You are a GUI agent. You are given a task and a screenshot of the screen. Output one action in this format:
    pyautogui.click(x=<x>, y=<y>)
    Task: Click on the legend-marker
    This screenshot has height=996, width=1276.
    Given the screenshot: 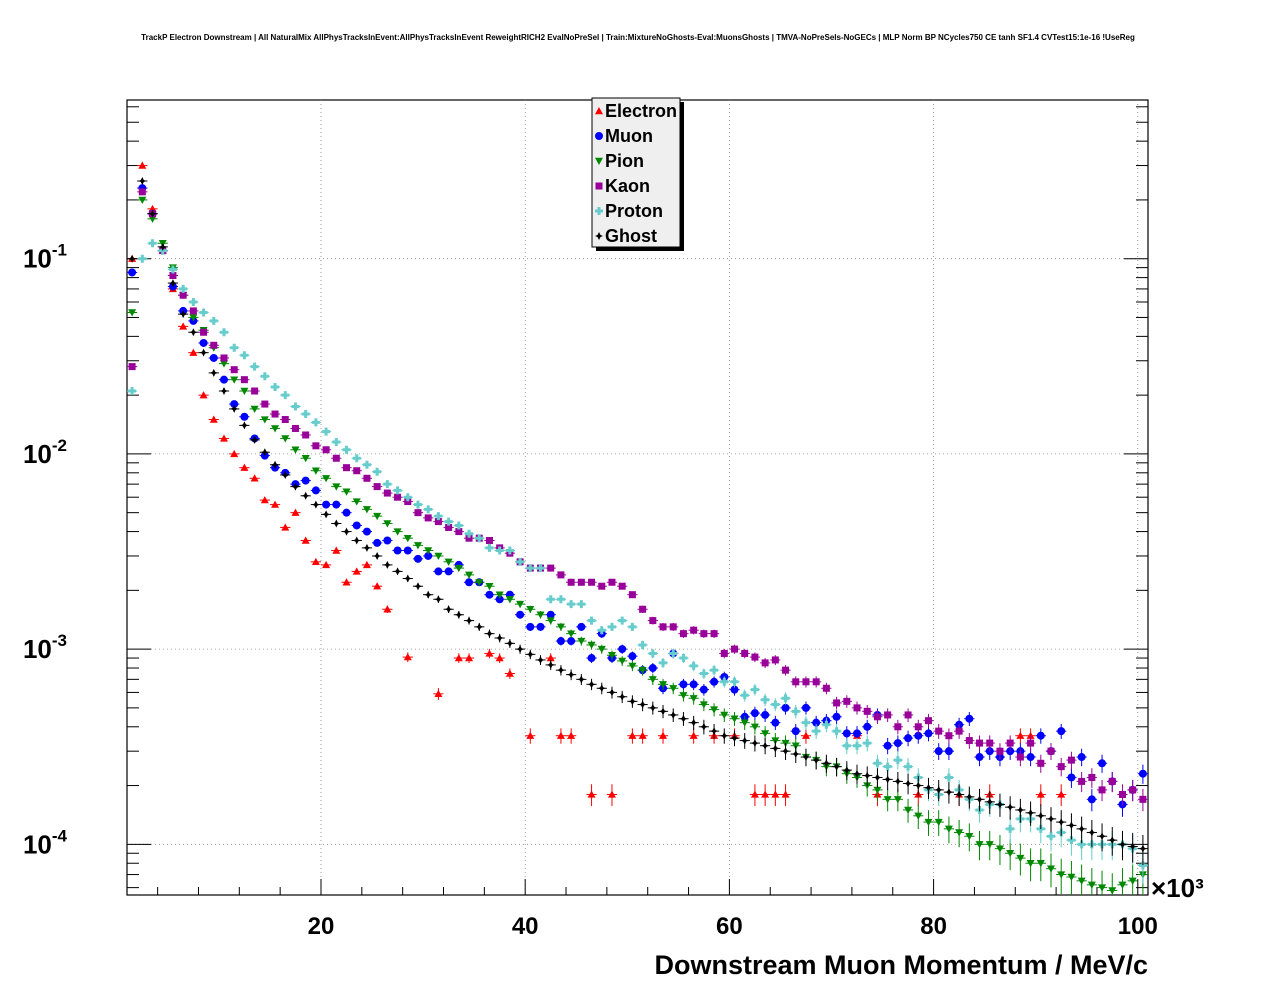 What is the action you would take?
    pyautogui.click(x=599, y=211)
    